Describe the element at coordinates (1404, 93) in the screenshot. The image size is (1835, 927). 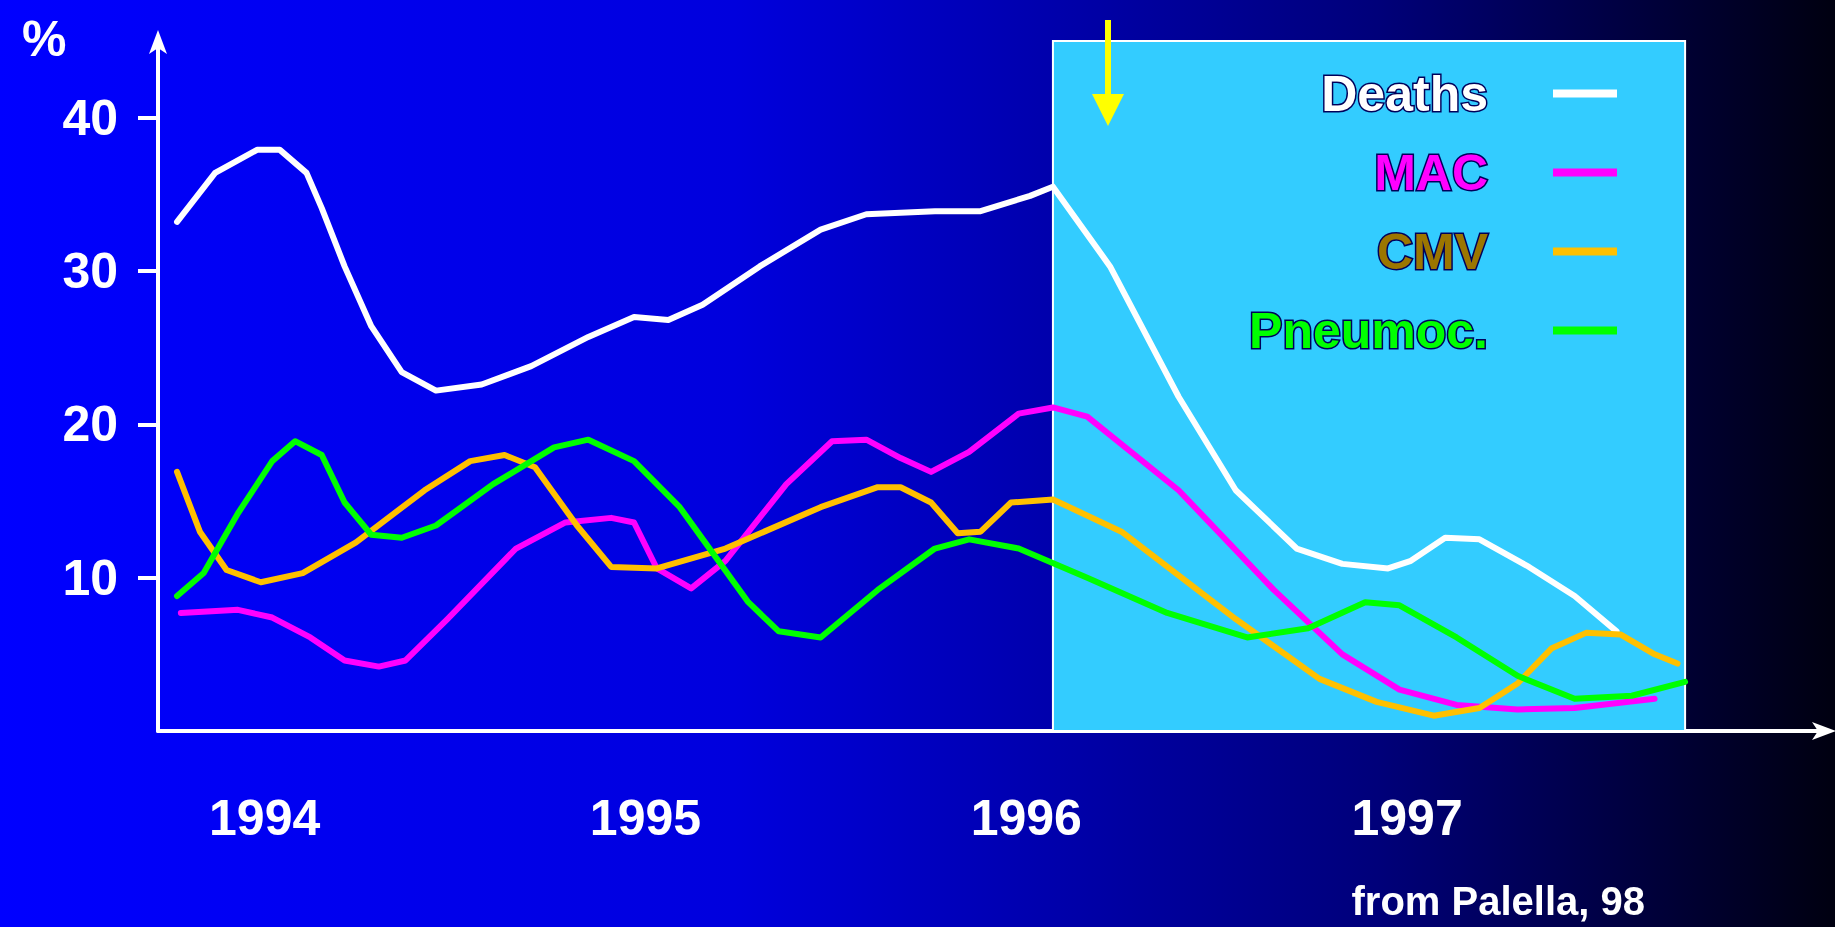
I see `legend-label: Deaths` at that location.